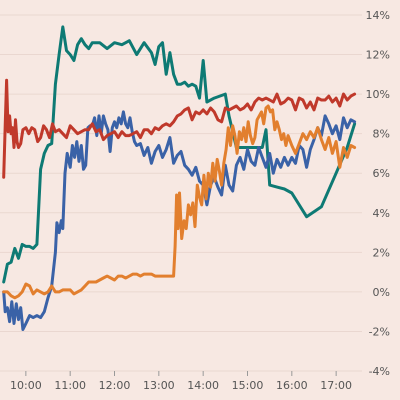  What do you see at coordinates (381, 252) in the screenshot?
I see `y-tick-label: 2%` at bounding box center [381, 252].